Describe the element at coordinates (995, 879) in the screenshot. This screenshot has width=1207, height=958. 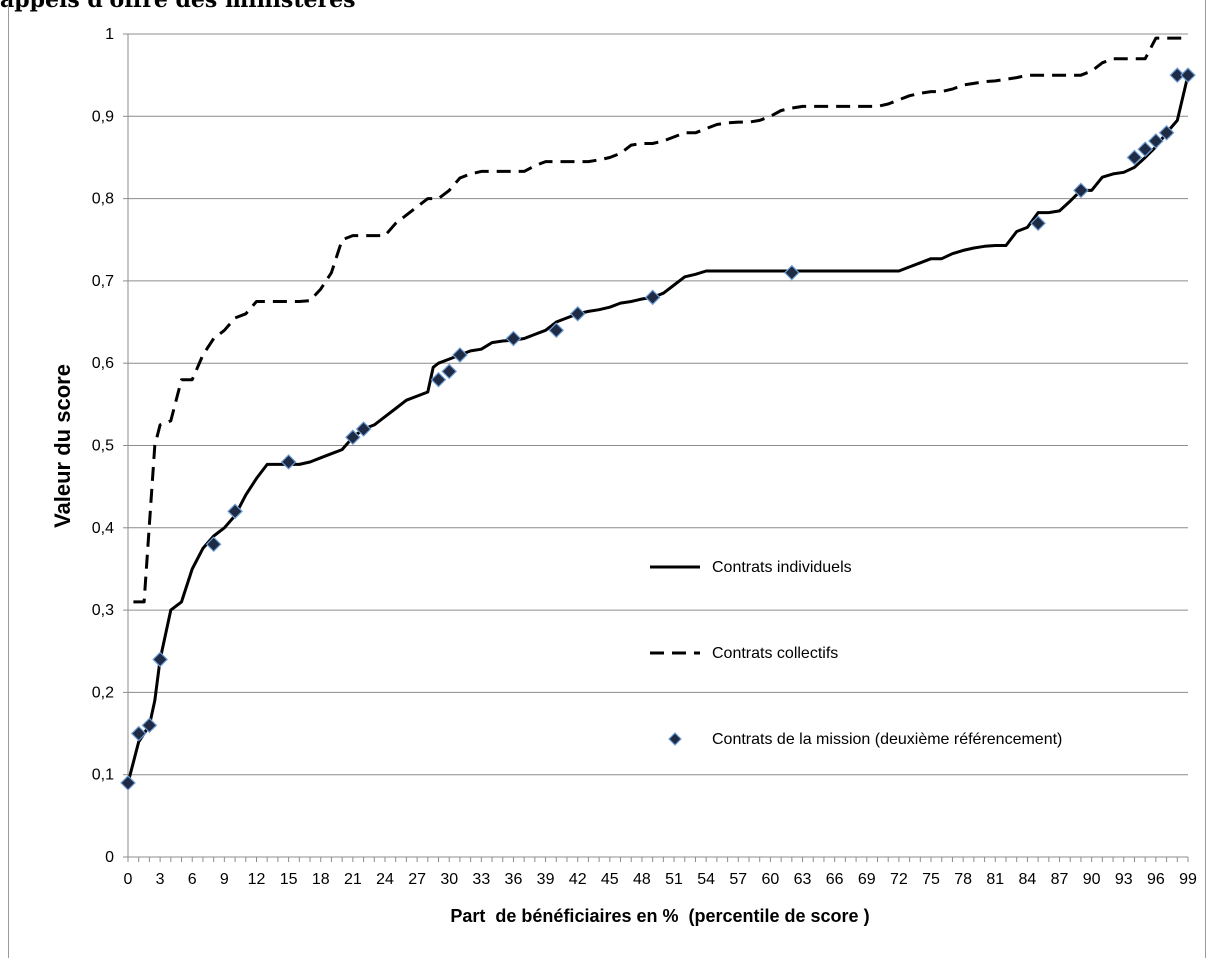
I see `x-tick-label: 81` at that location.